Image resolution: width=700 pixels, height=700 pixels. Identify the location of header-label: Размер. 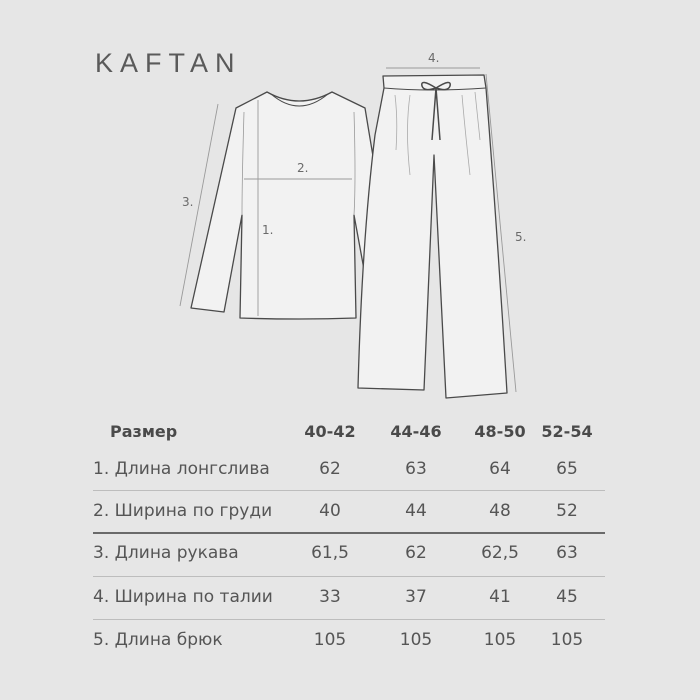
(144, 431).